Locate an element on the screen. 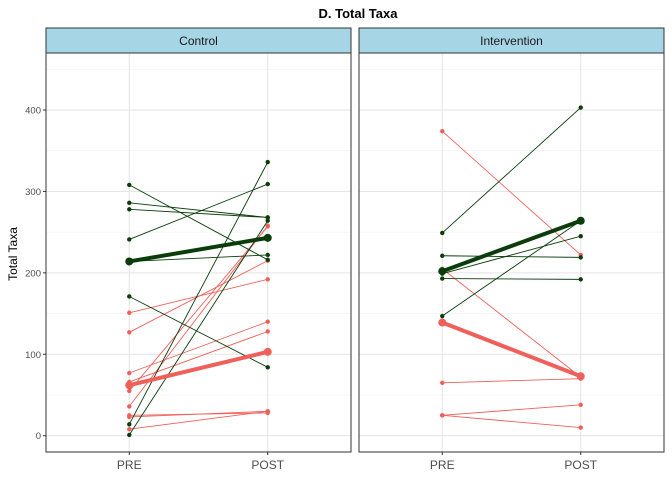 The image size is (672, 480). y-tick-label: 0 is located at coordinates (38, 436).